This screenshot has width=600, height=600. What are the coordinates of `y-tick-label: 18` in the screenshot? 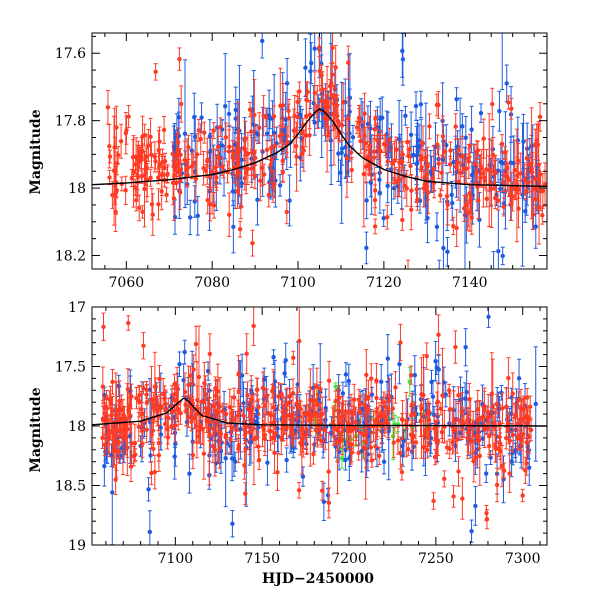 It's located at (77, 189).